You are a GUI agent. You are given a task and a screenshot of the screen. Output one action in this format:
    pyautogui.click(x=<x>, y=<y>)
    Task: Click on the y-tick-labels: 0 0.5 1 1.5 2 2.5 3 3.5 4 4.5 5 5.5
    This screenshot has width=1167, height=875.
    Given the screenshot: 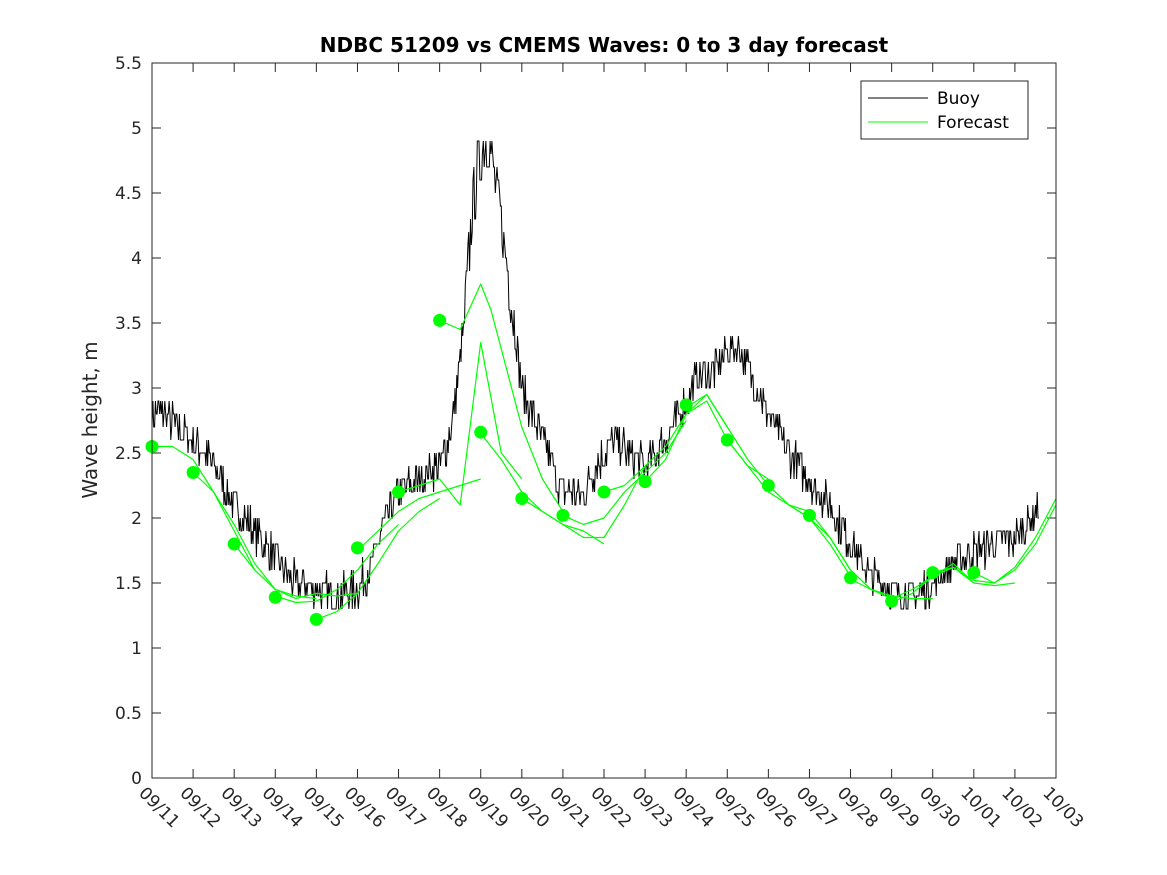 What is the action you would take?
    pyautogui.click(x=128, y=421)
    